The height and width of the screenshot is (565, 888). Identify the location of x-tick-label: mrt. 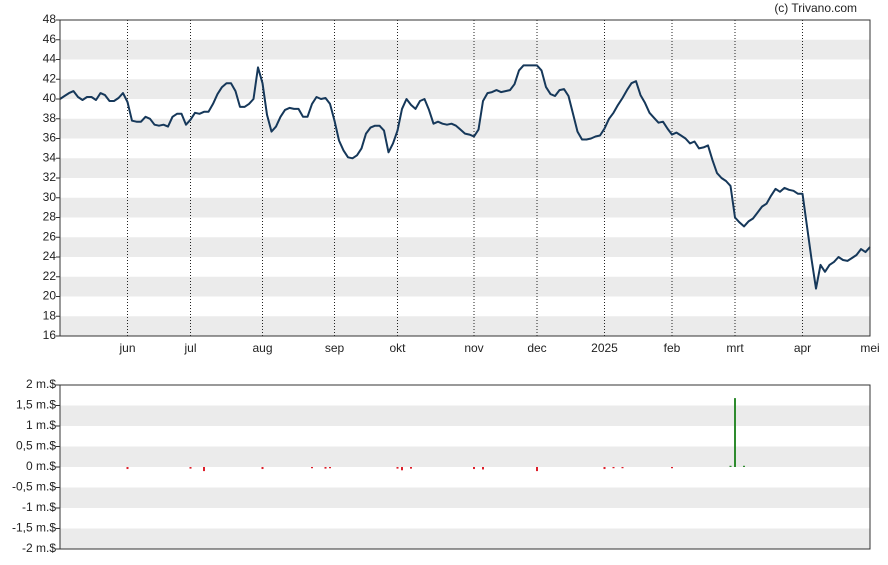
(735, 348).